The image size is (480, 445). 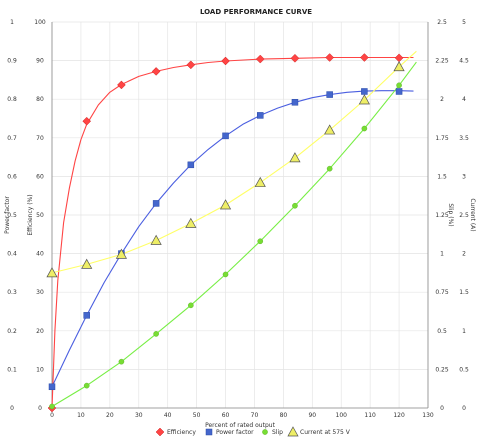 What do you see at coordinates (464, 254) in the screenshot?
I see `y-tick-label-right-outer: 2` at bounding box center [464, 254].